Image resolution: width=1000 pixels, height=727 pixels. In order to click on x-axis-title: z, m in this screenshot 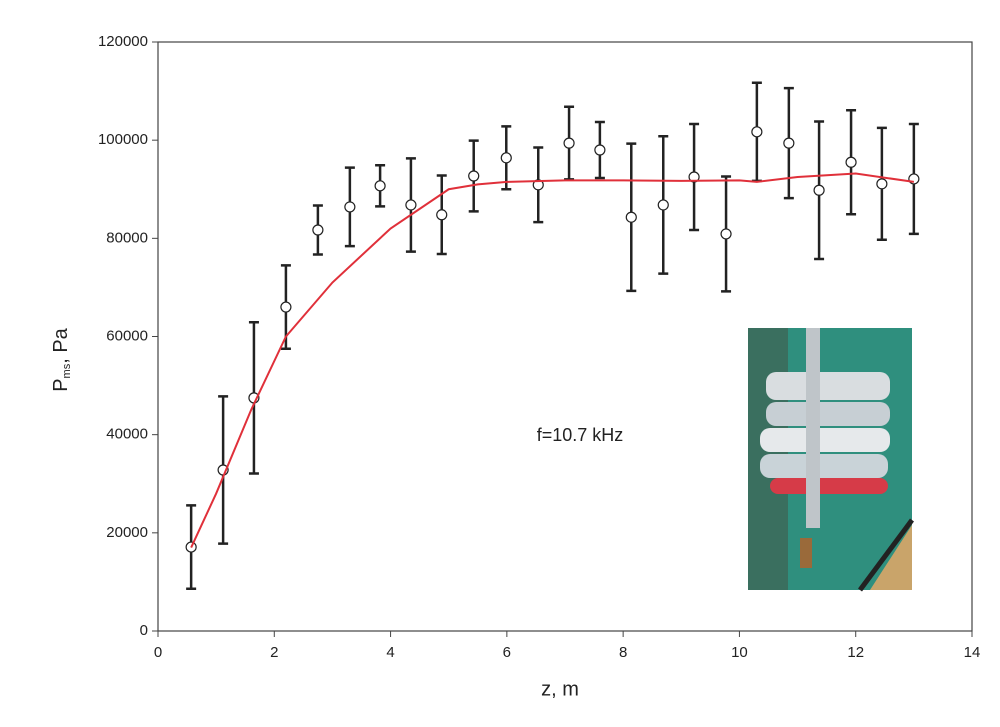, I will do `click(560, 689)`.